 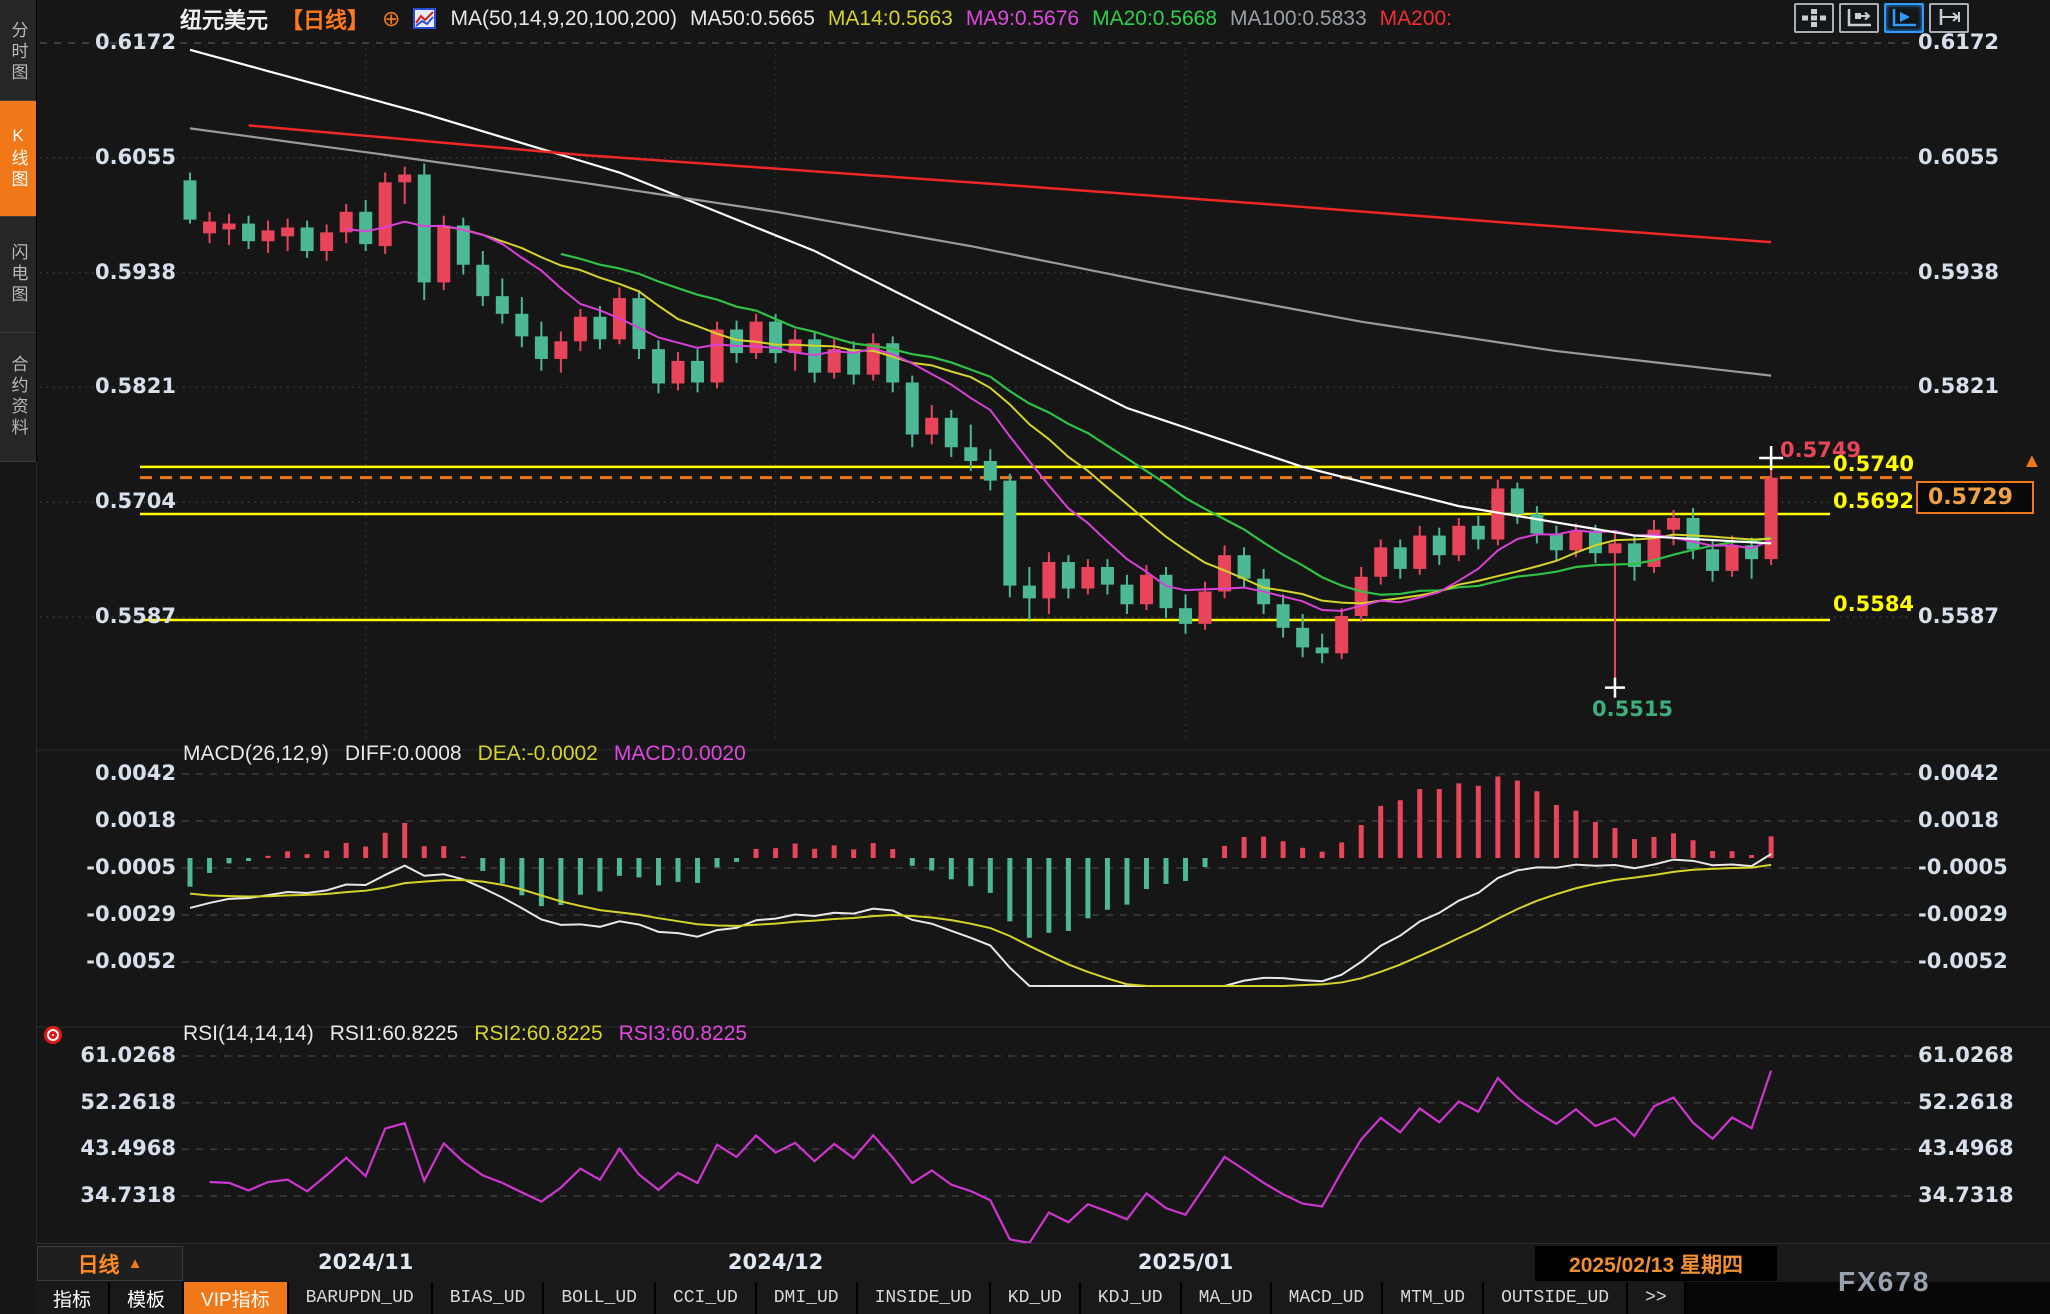 I want to click on toolbar-item-mtm-ud: MTM_UD, so click(x=1434, y=1298).